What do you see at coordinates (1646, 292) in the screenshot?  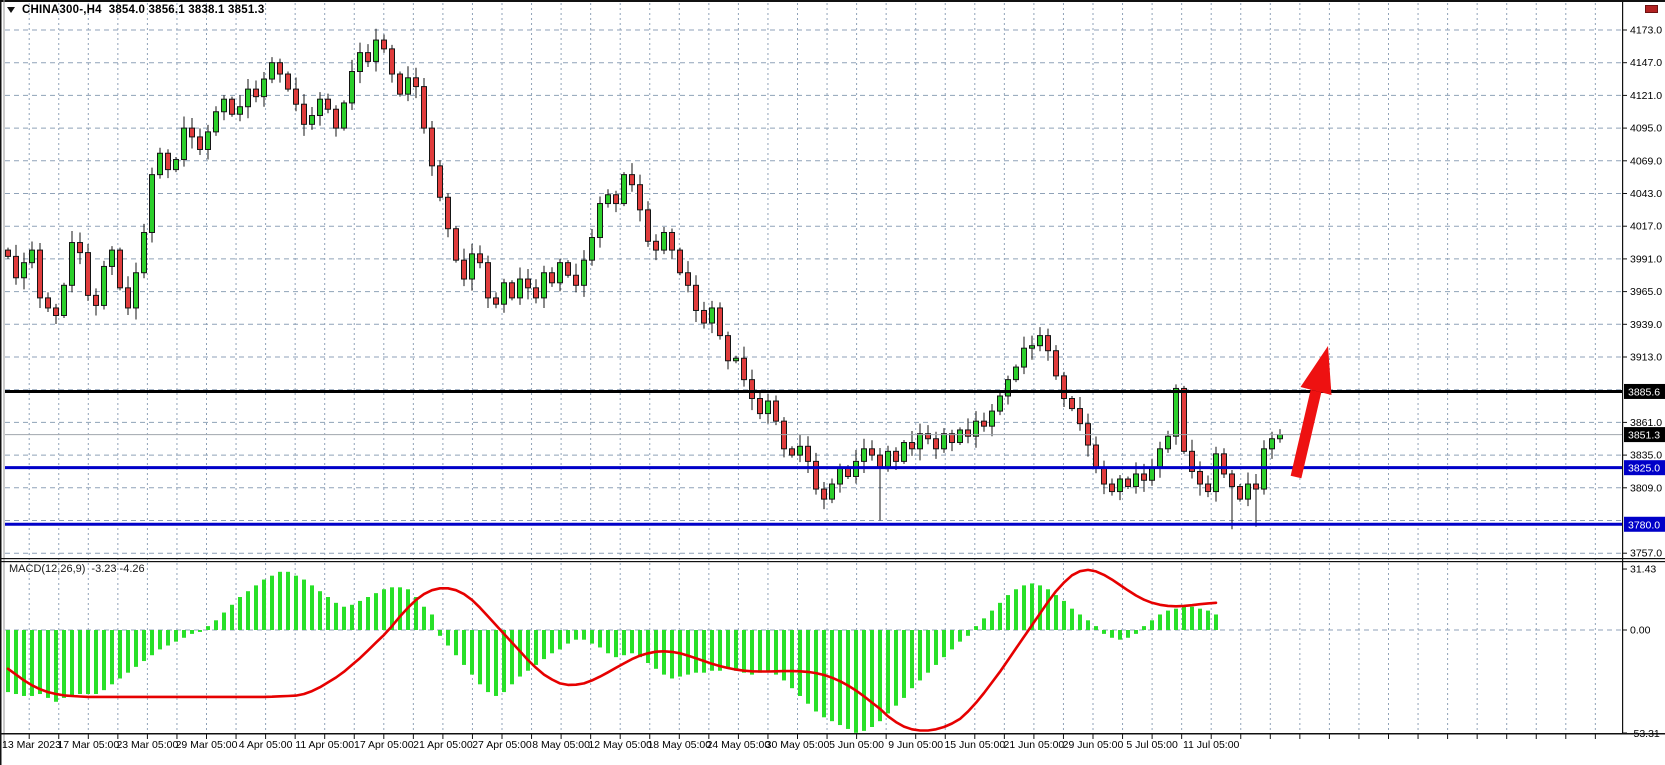 I see `price-tick-label: 3965.0` at bounding box center [1646, 292].